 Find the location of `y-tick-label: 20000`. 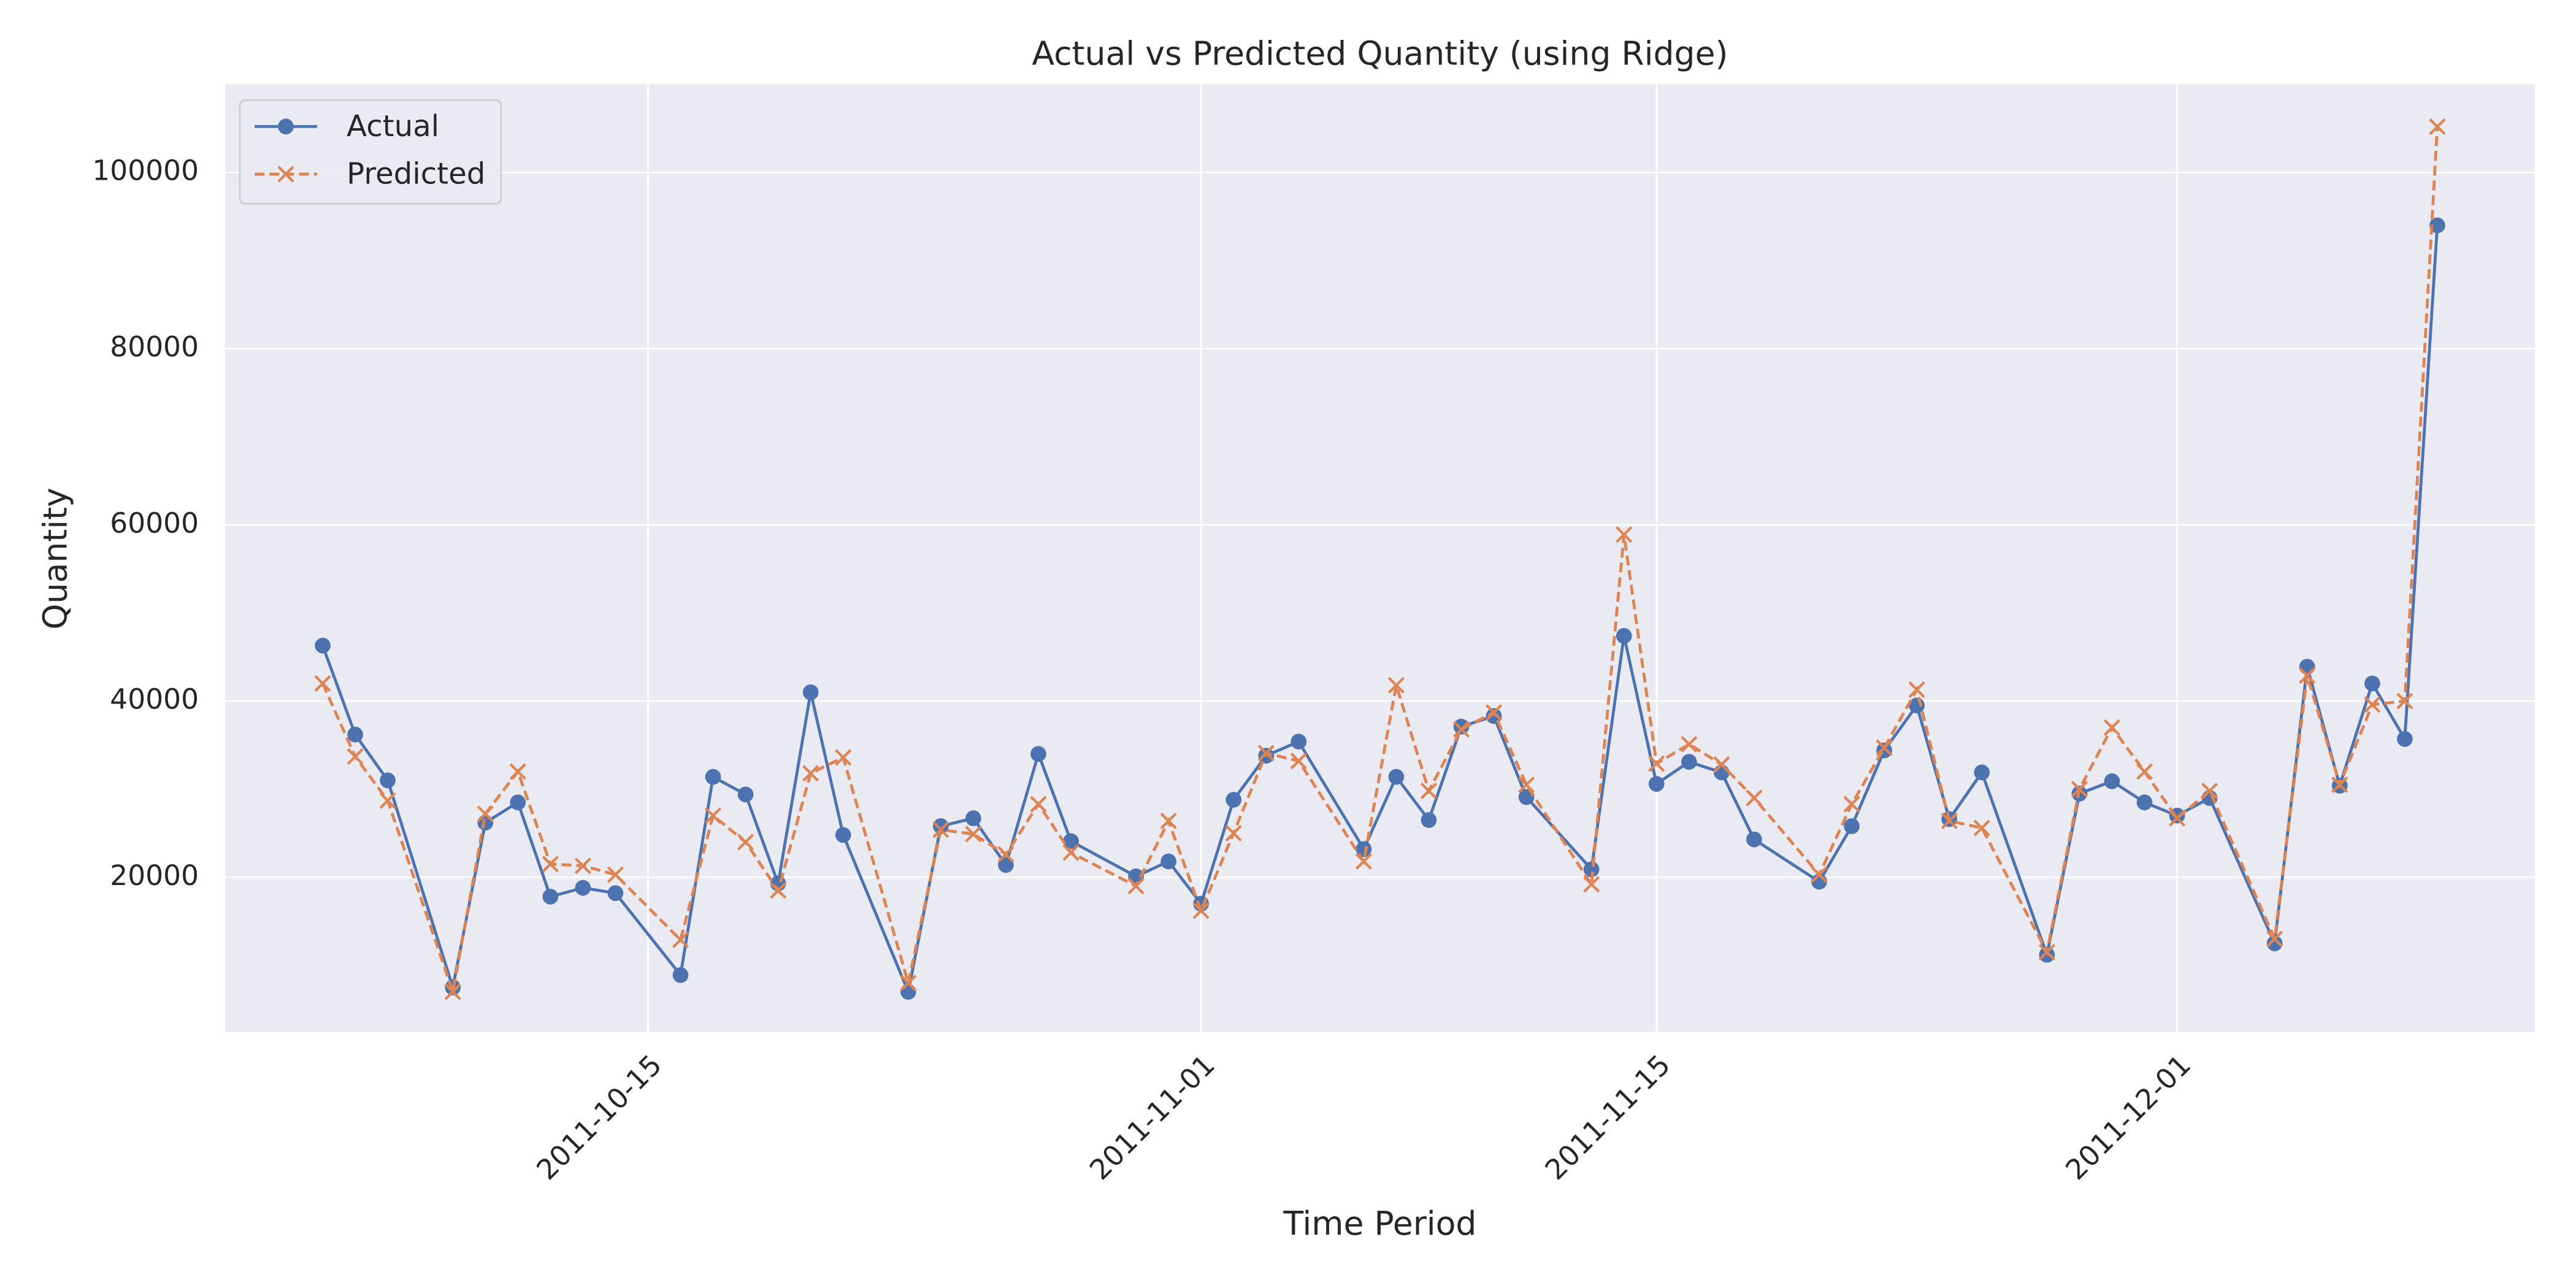

y-tick-label: 20000 is located at coordinates (154, 875).